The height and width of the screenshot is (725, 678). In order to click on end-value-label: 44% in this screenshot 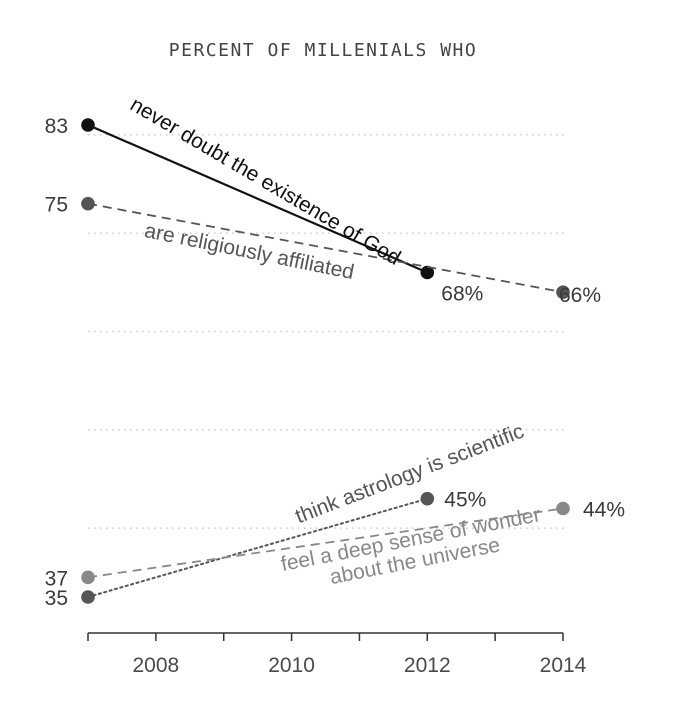, I will do `click(604, 510)`.